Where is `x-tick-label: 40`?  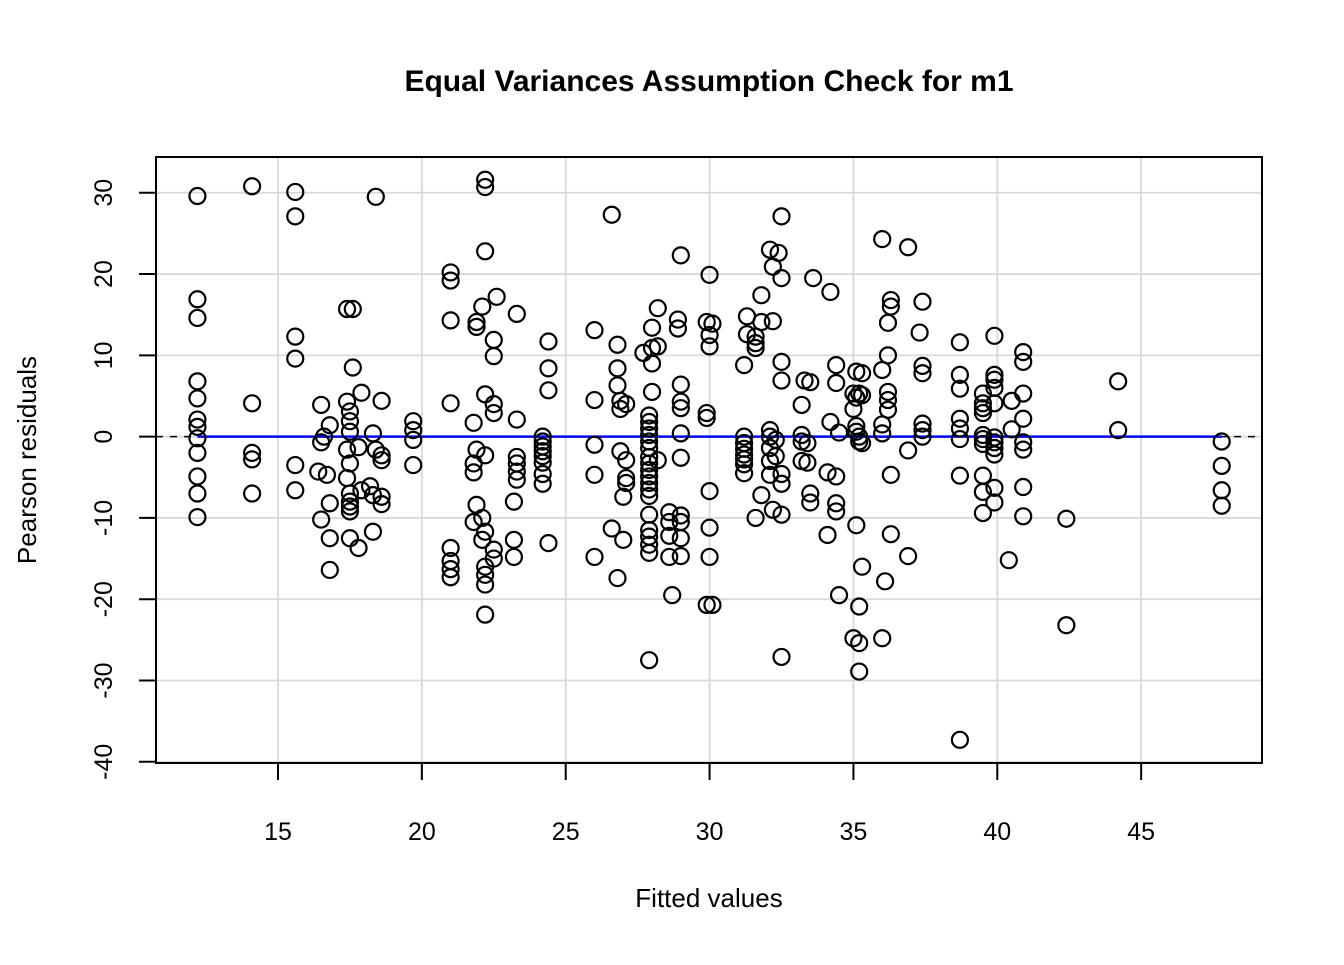
x-tick-label: 40 is located at coordinates (997, 832).